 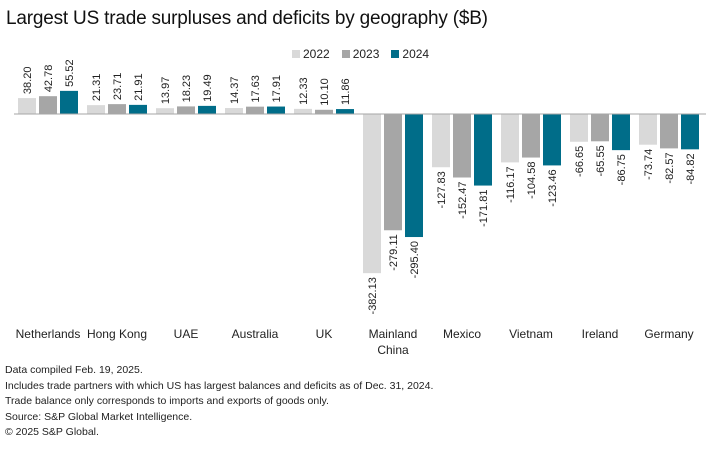 What do you see at coordinates (99, 416) in the screenshot?
I see `note-source: Source: S&P Global Market Intelligence.` at bounding box center [99, 416].